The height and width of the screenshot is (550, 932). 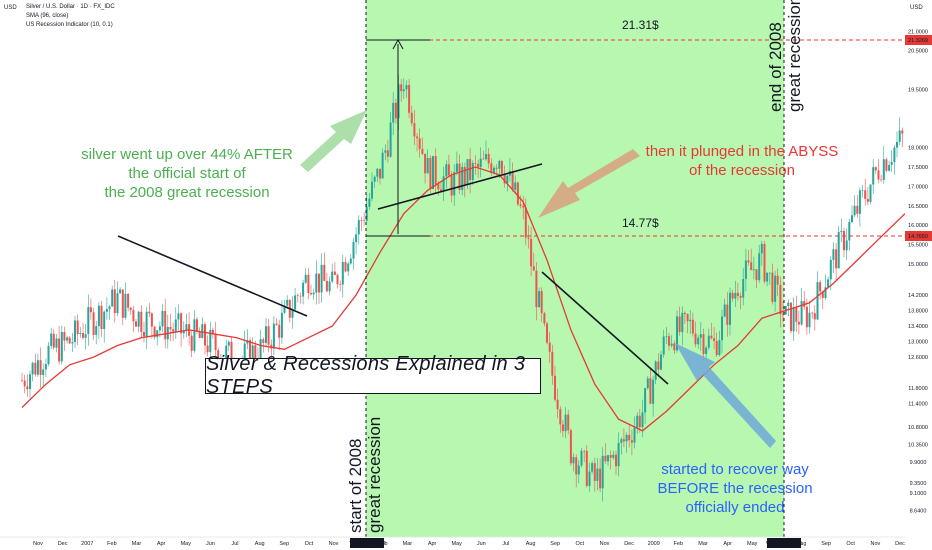 What do you see at coordinates (373, 375) in the screenshot?
I see `chart-title-box: Silver & Recessions Explained in 3 STEPS` at bounding box center [373, 375].